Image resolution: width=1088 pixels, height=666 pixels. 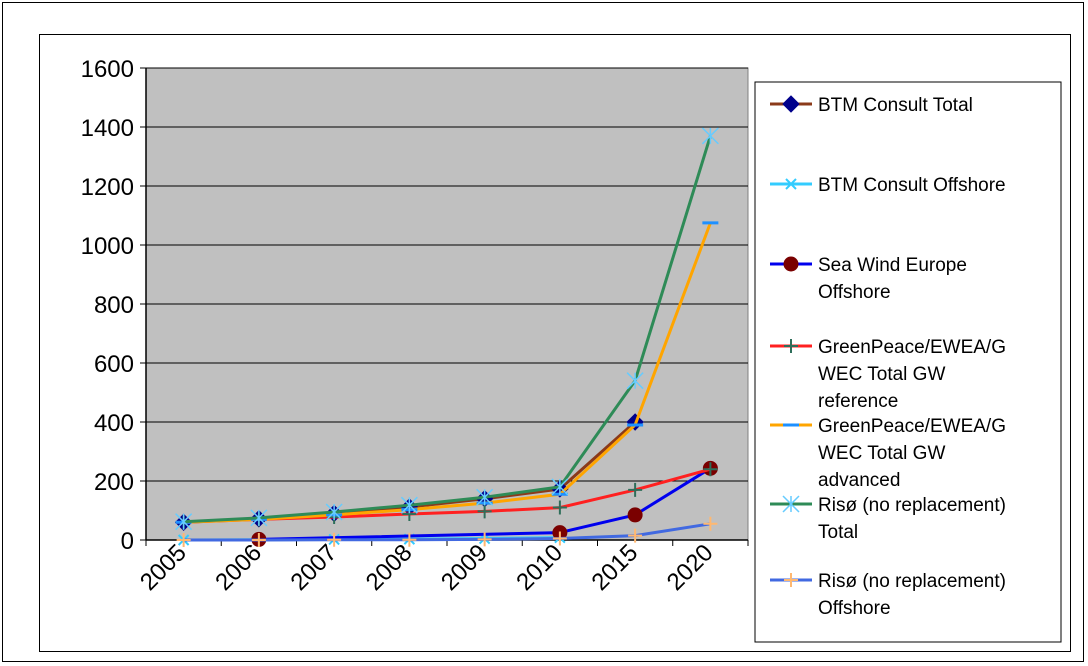 I want to click on legend-label: Sea Wind Europe Offshore, so click(x=892, y=279).